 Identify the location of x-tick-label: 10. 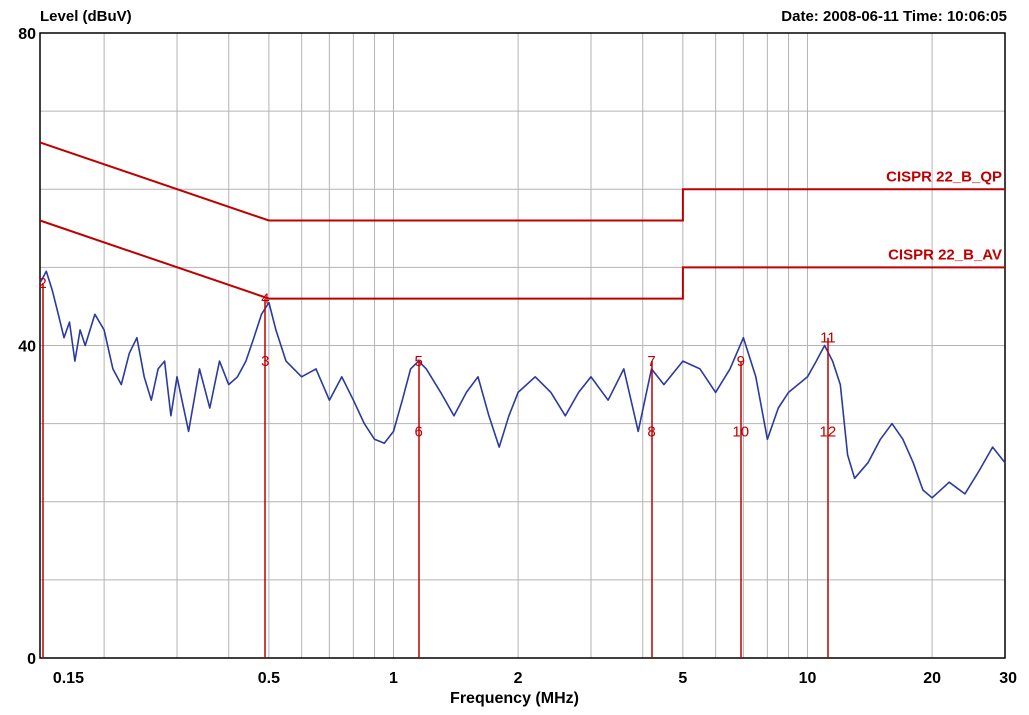
(808, 678).